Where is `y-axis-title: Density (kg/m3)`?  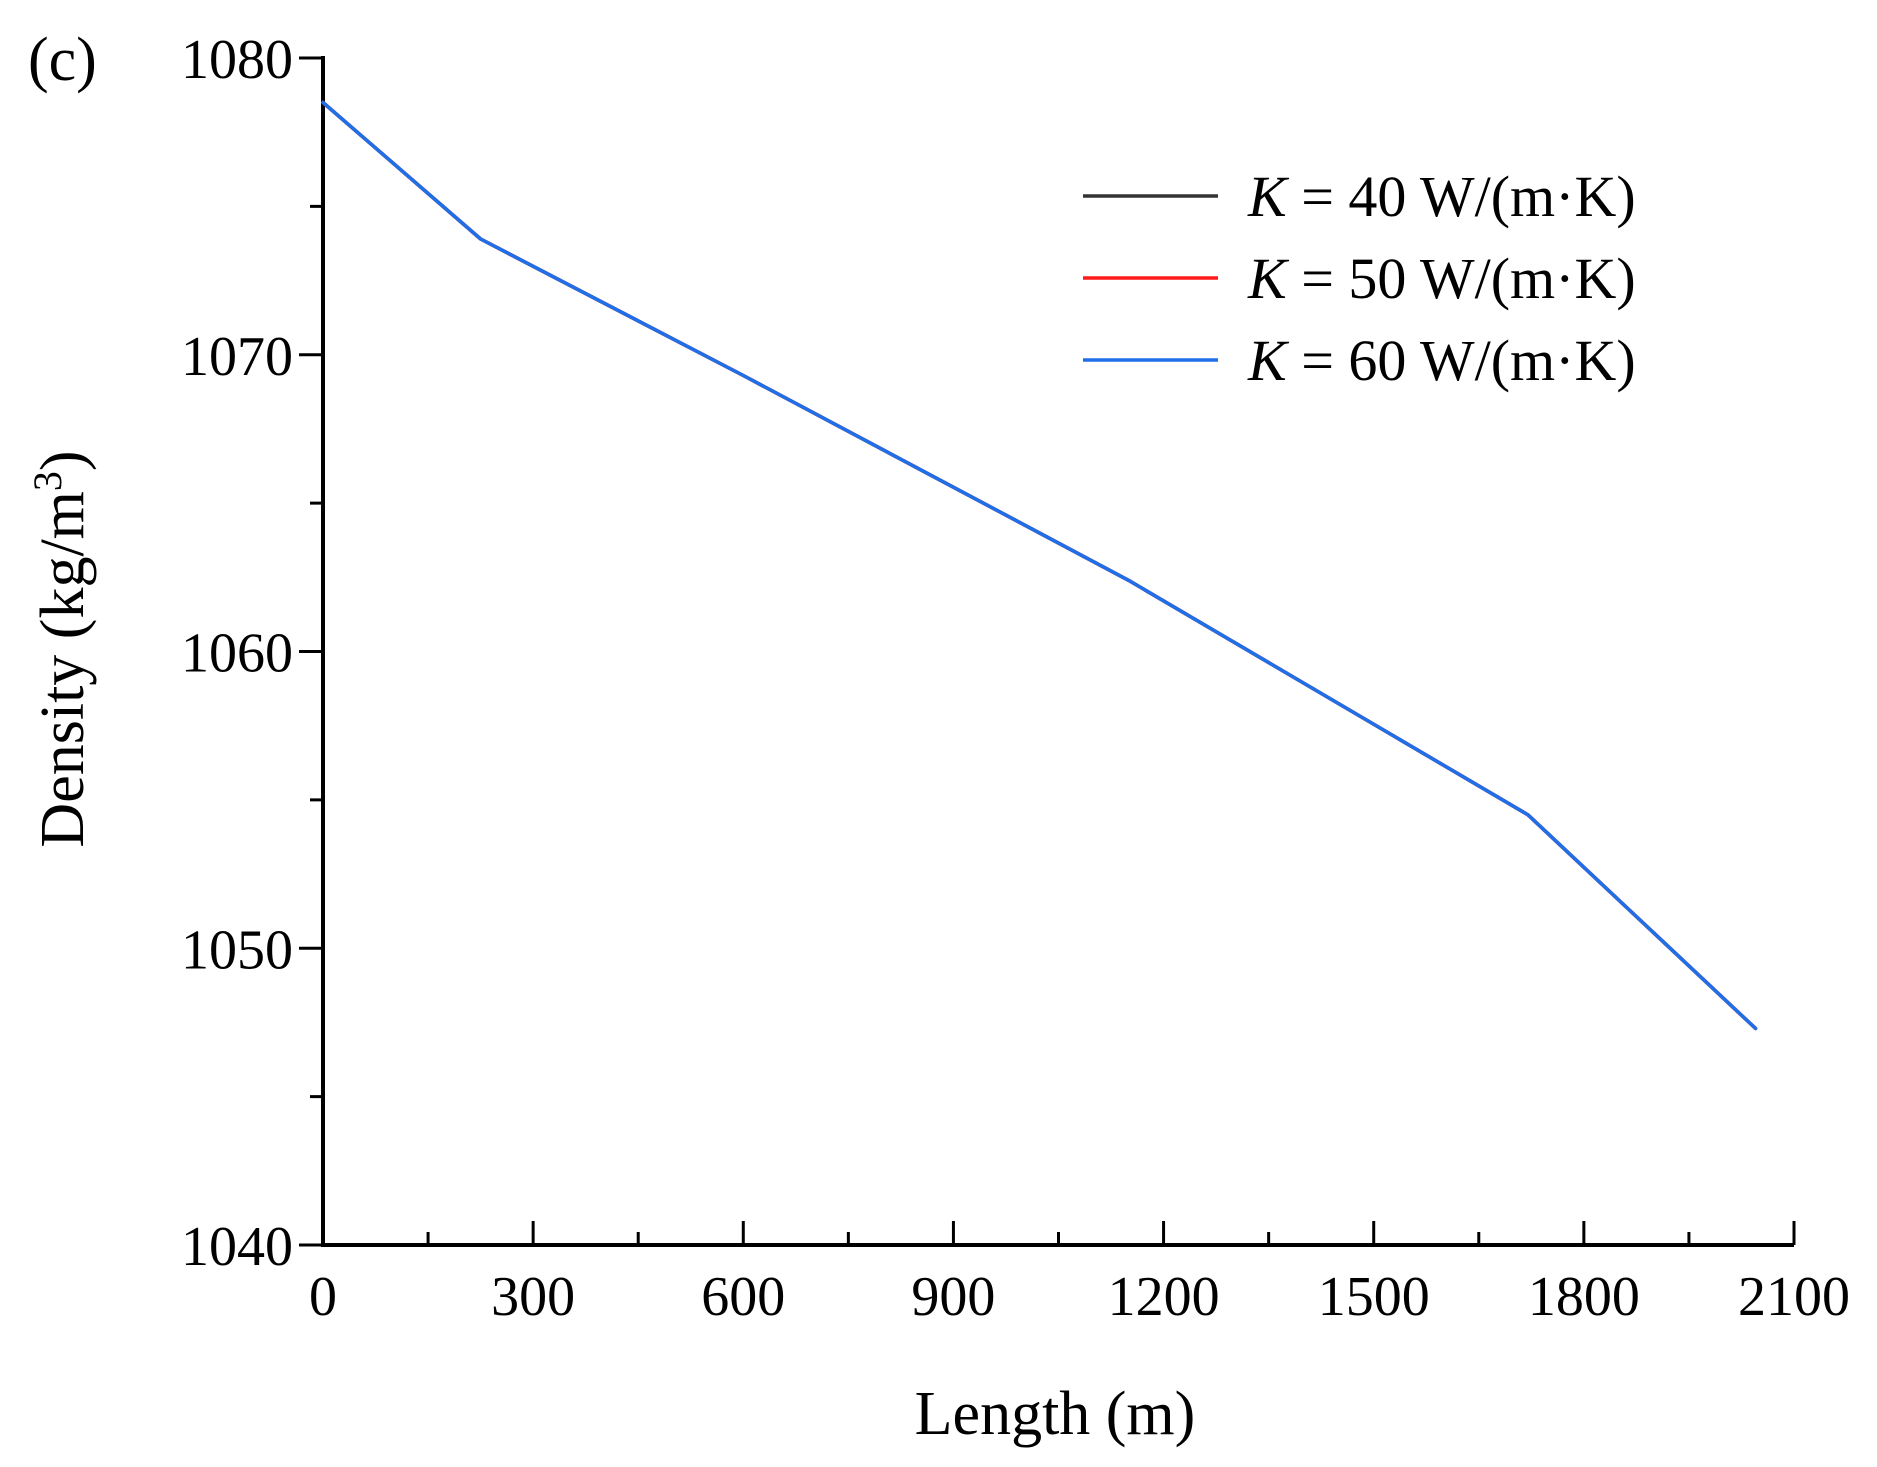
y-axis-title: Density (kg/m3) is located at coordinates (61, 648).